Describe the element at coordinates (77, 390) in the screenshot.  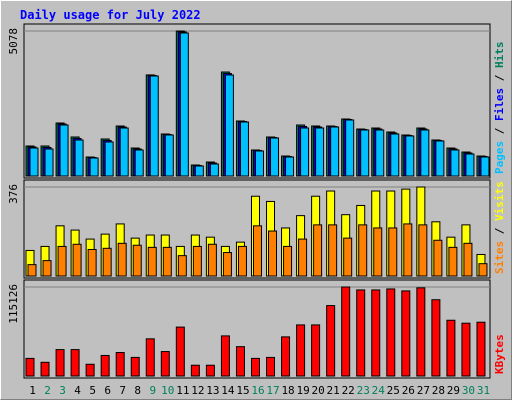
I see `x-tick-label: 4` at that location.